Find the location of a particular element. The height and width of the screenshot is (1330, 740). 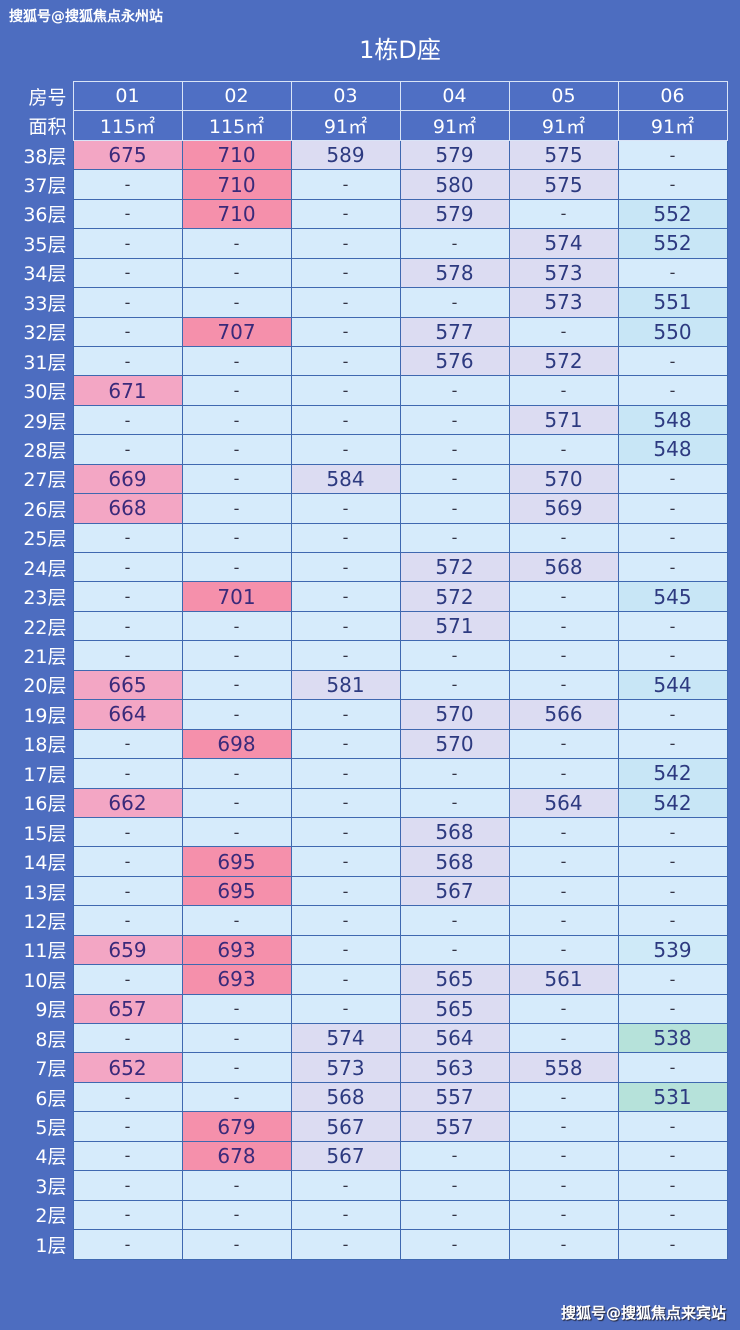

price-cell: 531 is located at coordinates (672, 1097).